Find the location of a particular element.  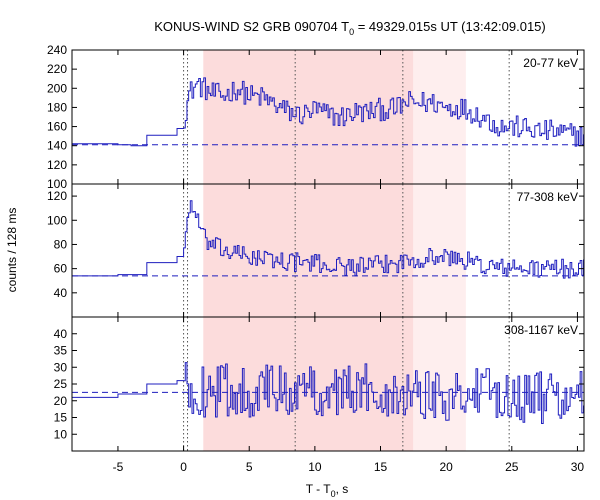

y-tick-label: 240 is located at coordinates (57, 50).